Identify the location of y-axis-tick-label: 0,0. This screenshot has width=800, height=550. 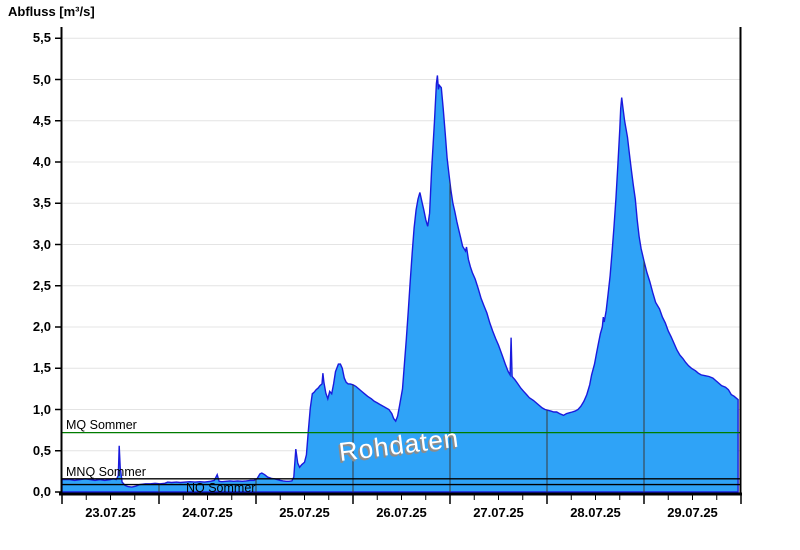
(41, 491).